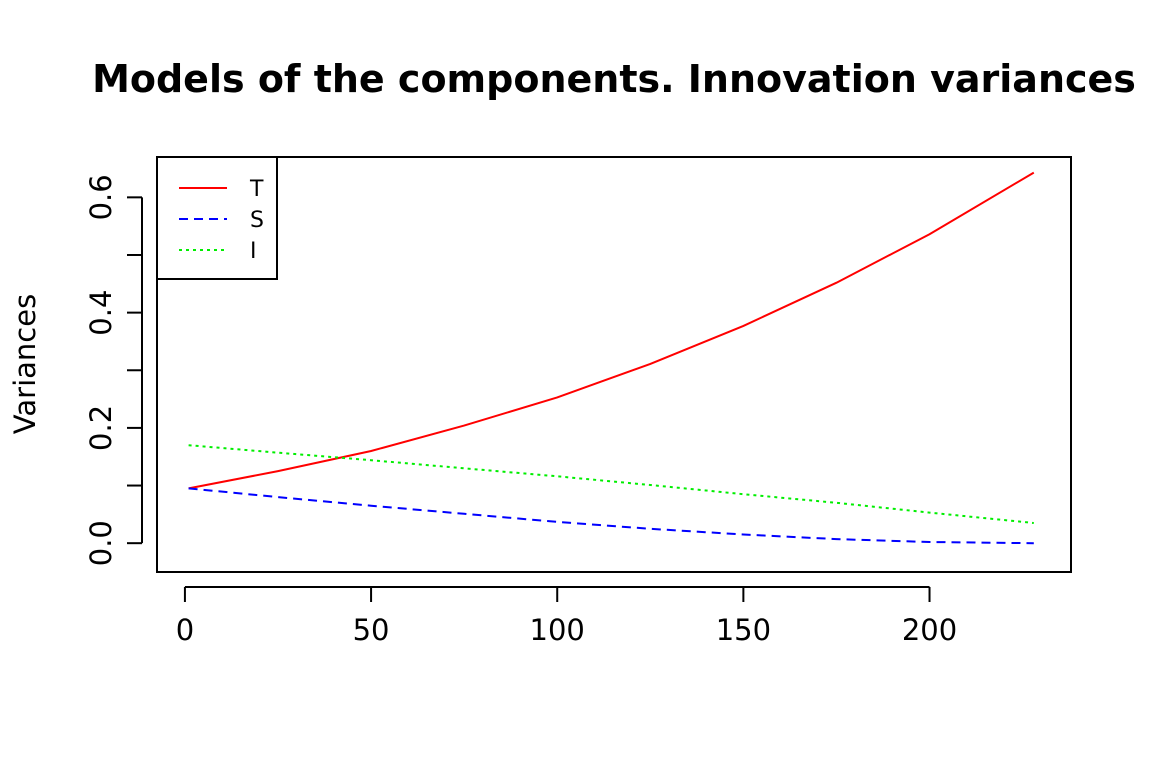 The image size is (1152, 768). Describe the element at coordinates (257, 220) in the screenshot. I see `legend-label-S: S` at that location.